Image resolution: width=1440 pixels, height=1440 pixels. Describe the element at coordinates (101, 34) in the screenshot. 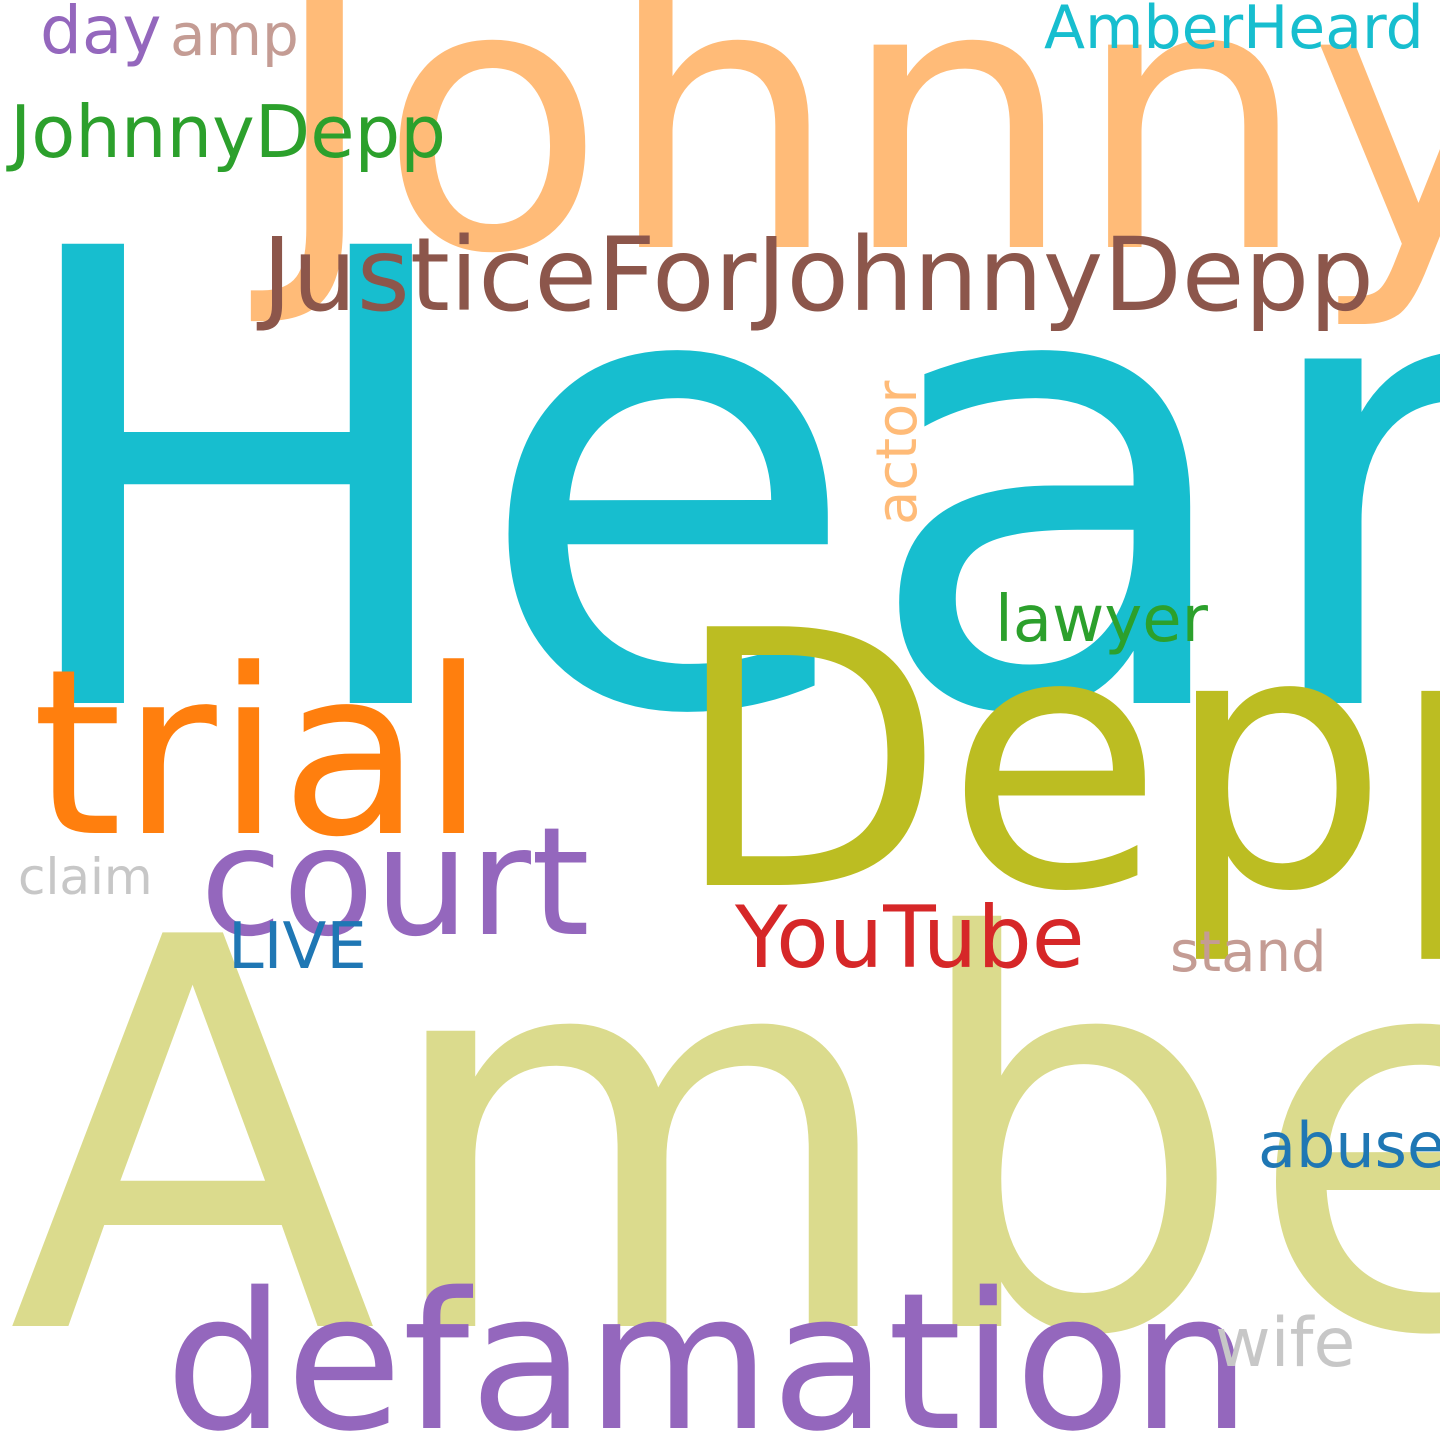

I see `word-day: day` at that location.